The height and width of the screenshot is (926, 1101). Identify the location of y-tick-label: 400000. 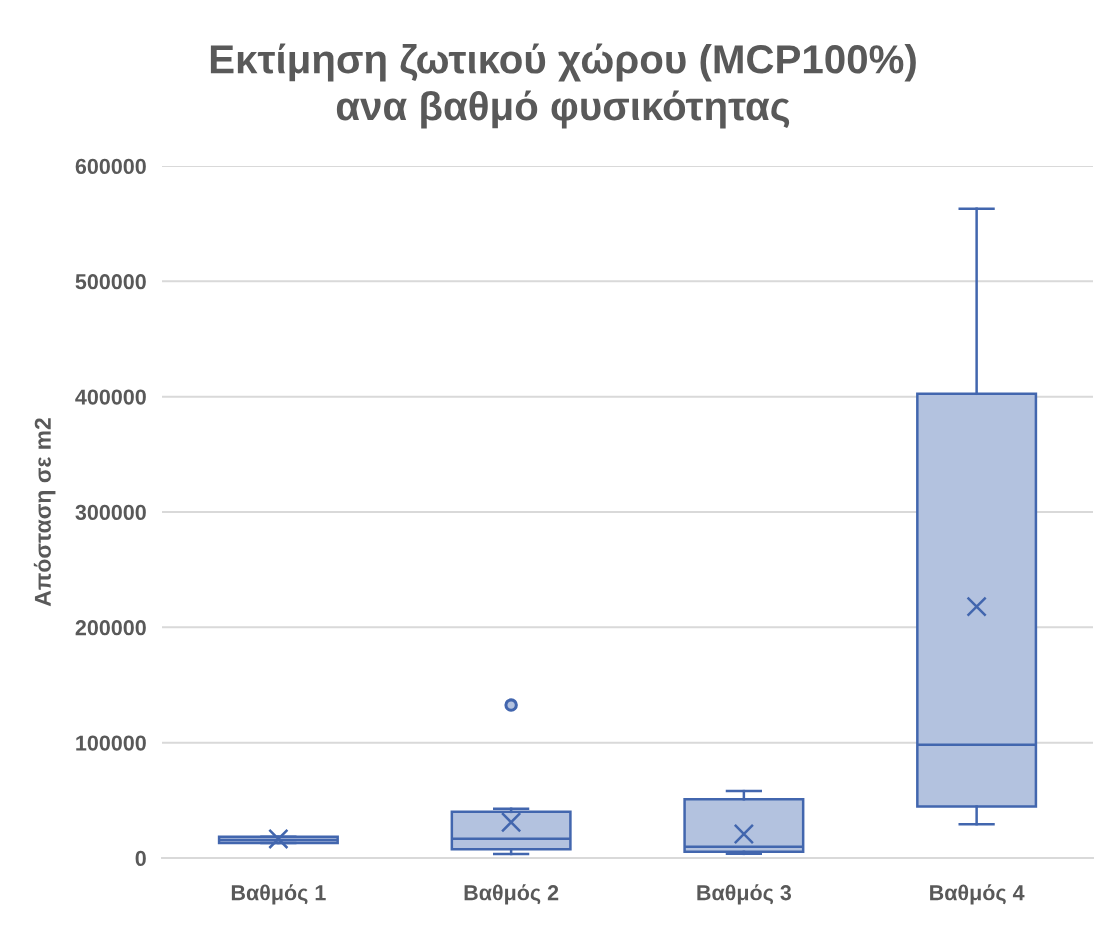
(110, 397).